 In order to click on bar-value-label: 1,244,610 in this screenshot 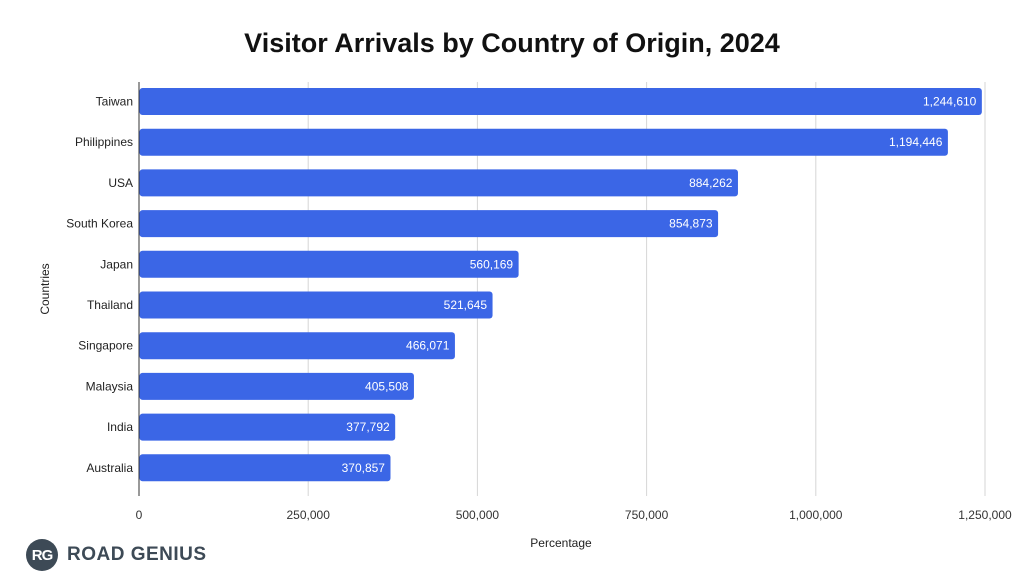, I will do `click(950, 102)`.